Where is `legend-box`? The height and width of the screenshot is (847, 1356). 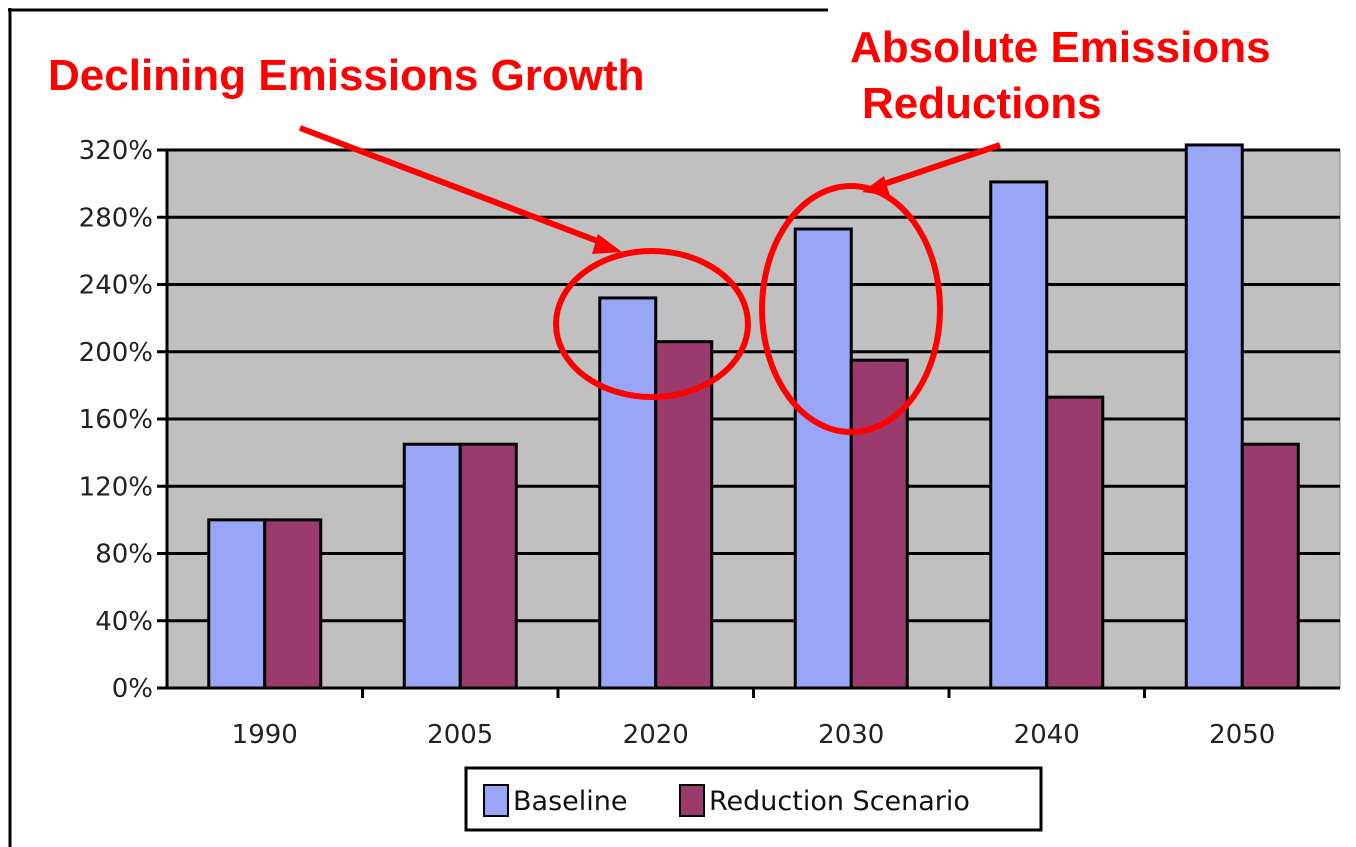
legend-box is located at coordinates (753, 799).